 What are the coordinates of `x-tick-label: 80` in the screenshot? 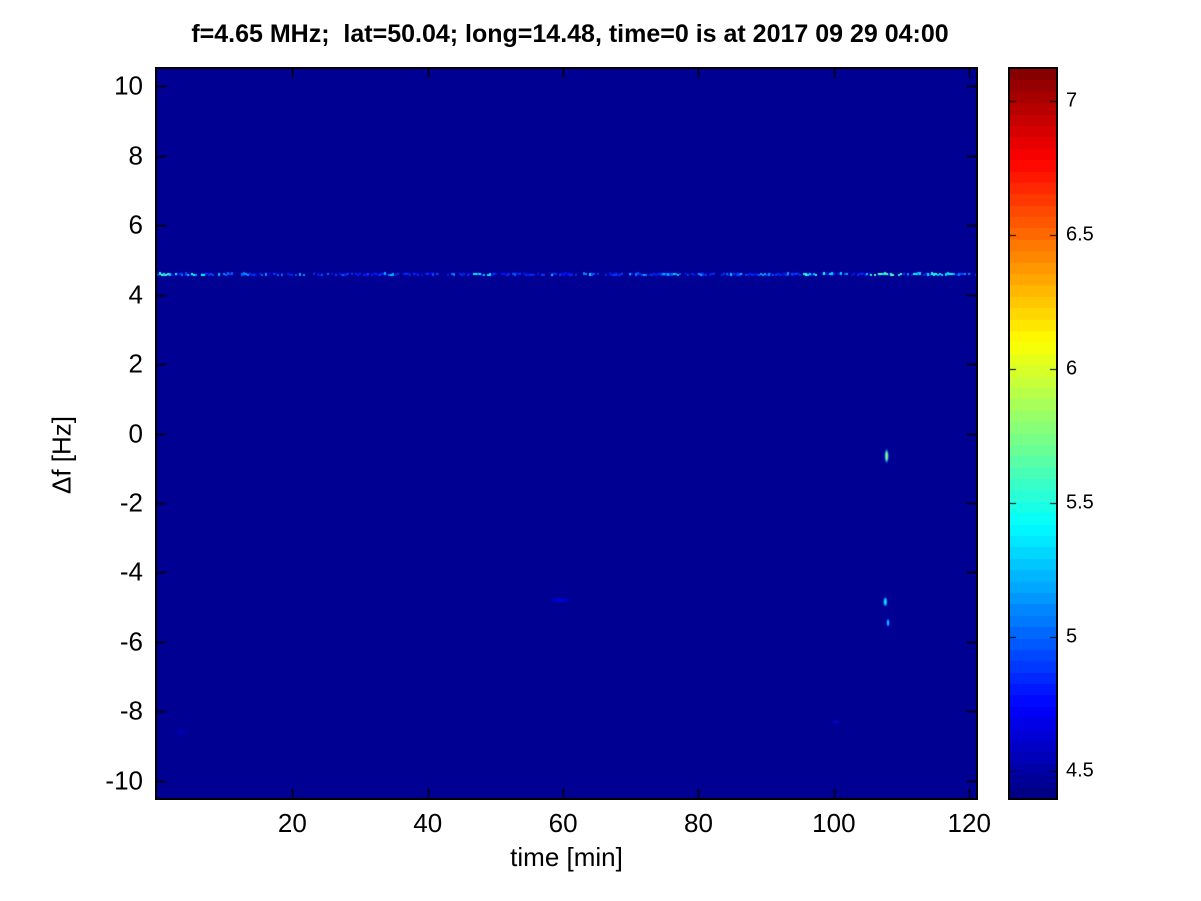 It's located at (698, 823).